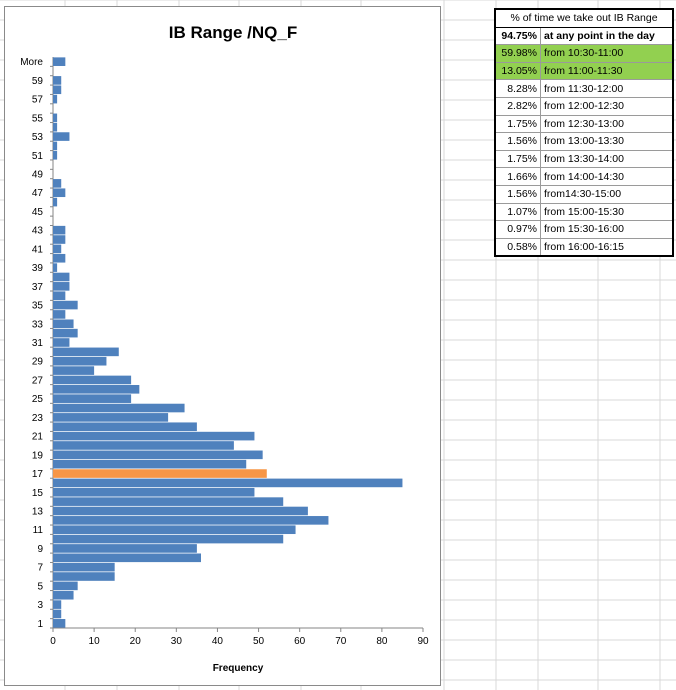 This screenshot has width=676, height=690. What do you see at coordinates (517, 53) in the screenshot?
I see `row-percent: 59.98%` at bounding box center [517, 53].